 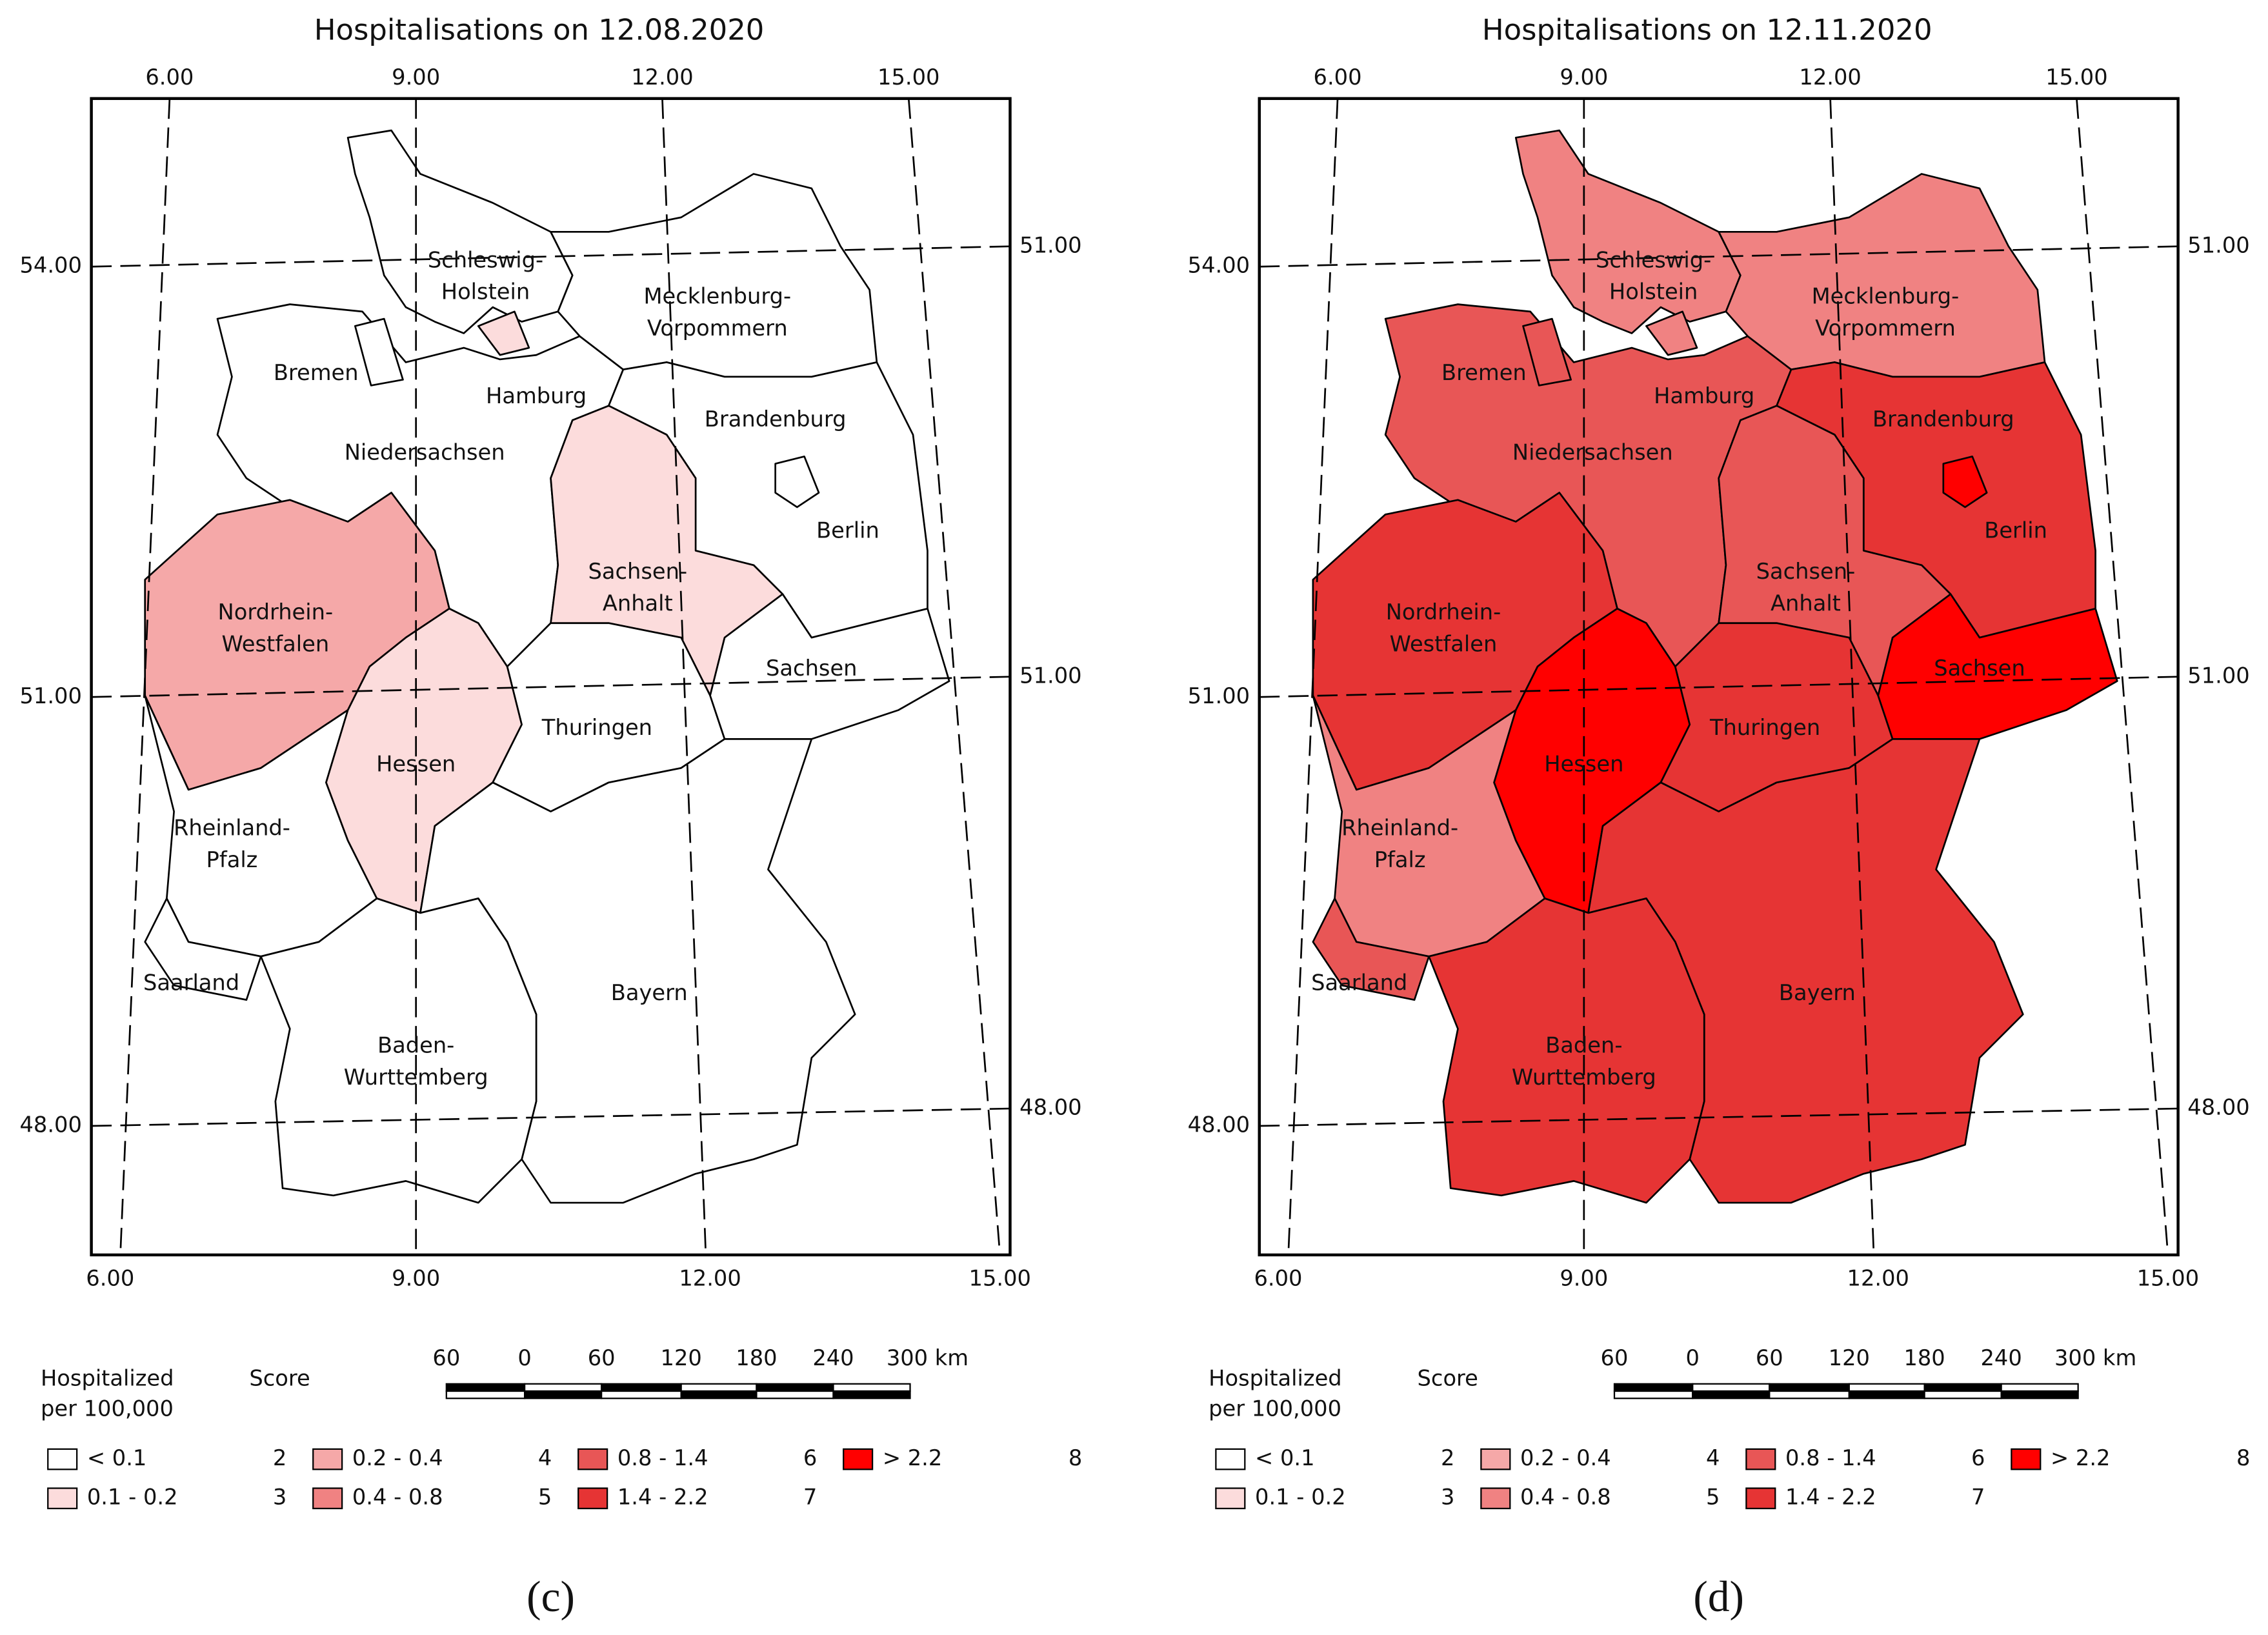 What do you see at coordinates (1830, 1498) in the screenshot?
I see `legend-range: 1.4 - 2.2` at bounding box center [1830, 1498].